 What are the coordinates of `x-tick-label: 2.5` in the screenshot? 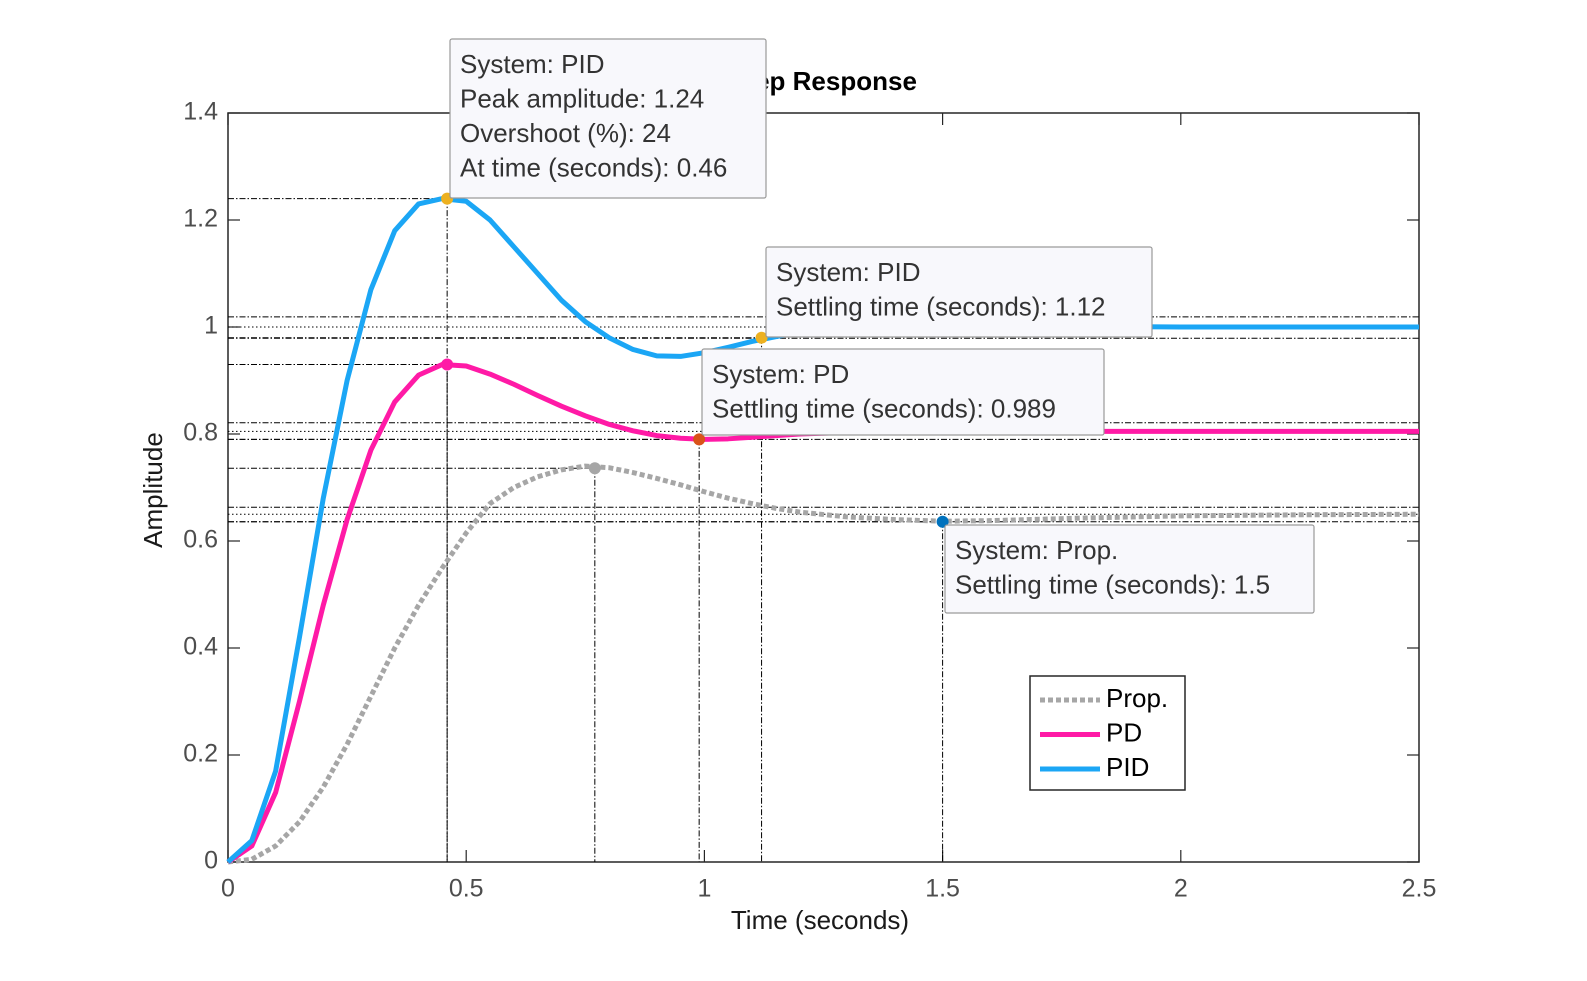 It's located at (1419, 889).